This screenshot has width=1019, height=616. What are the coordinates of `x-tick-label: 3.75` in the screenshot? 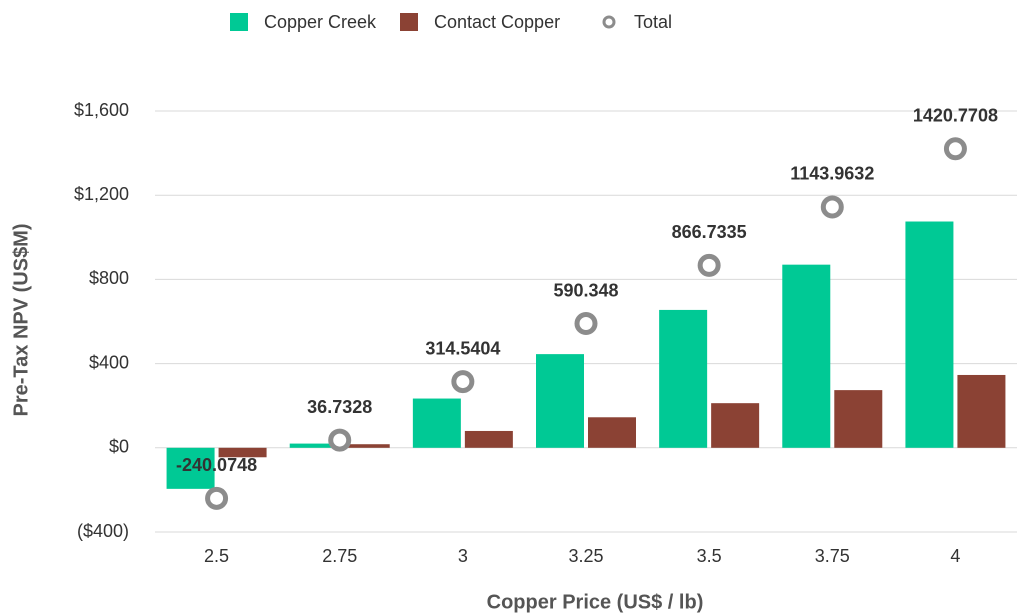 It's located at (832, 556).